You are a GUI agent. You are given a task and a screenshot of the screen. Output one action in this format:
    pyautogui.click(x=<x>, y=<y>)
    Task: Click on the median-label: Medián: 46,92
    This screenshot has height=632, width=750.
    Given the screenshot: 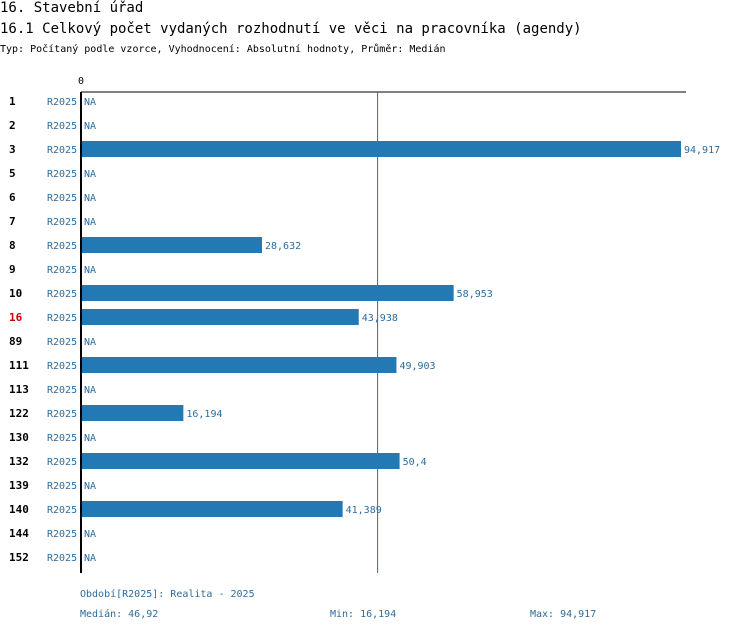 What is the action you would take?
    pyautogui.click(x=119, y=614)
    